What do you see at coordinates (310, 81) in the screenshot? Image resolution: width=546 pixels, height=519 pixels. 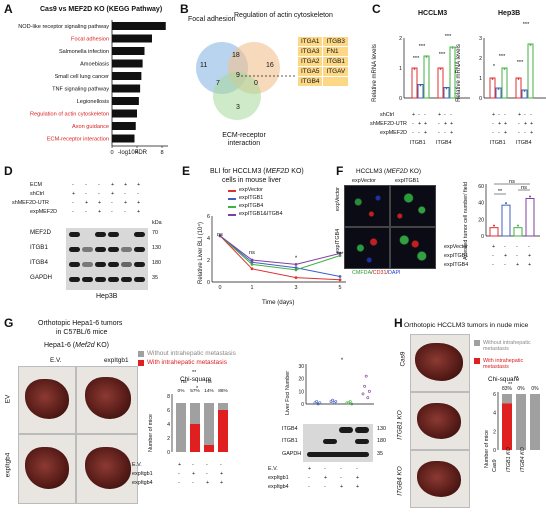 I see `gene-cell: ITGB4` at bounding box center [310, 81].